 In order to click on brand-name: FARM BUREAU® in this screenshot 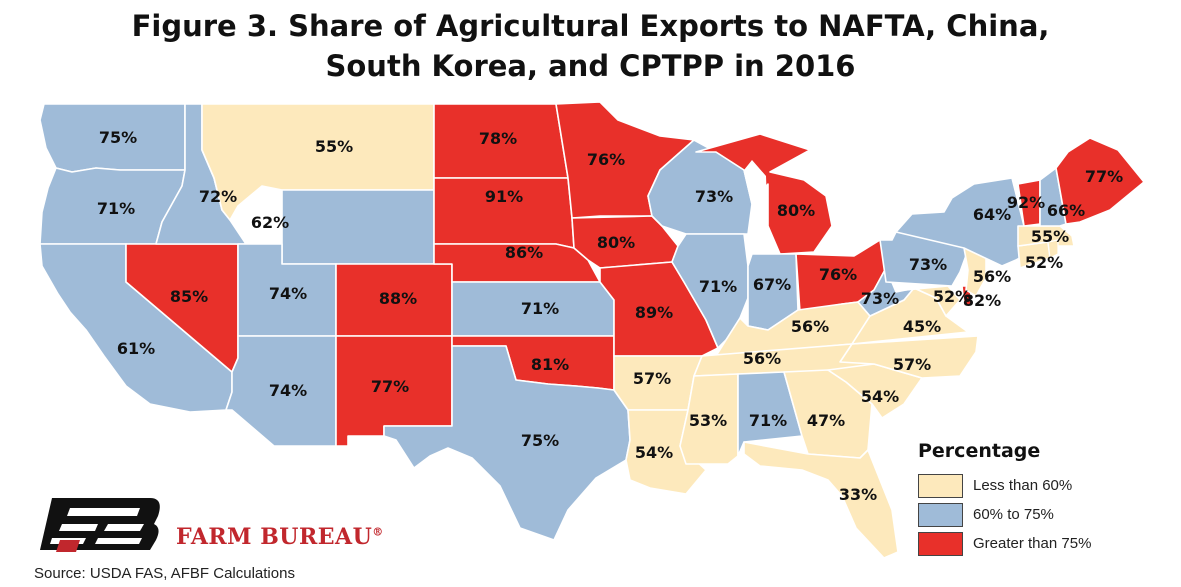, I will do `click(280, 537)`.